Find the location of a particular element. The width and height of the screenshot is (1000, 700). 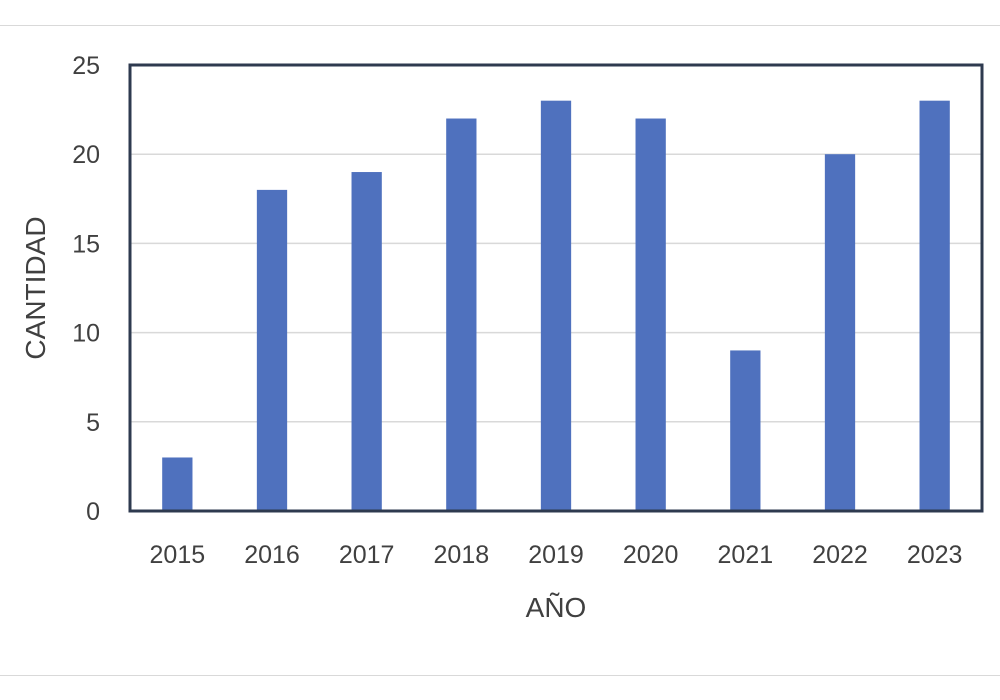

x-tick-label: 2023 is located at coordinates (935, 555).